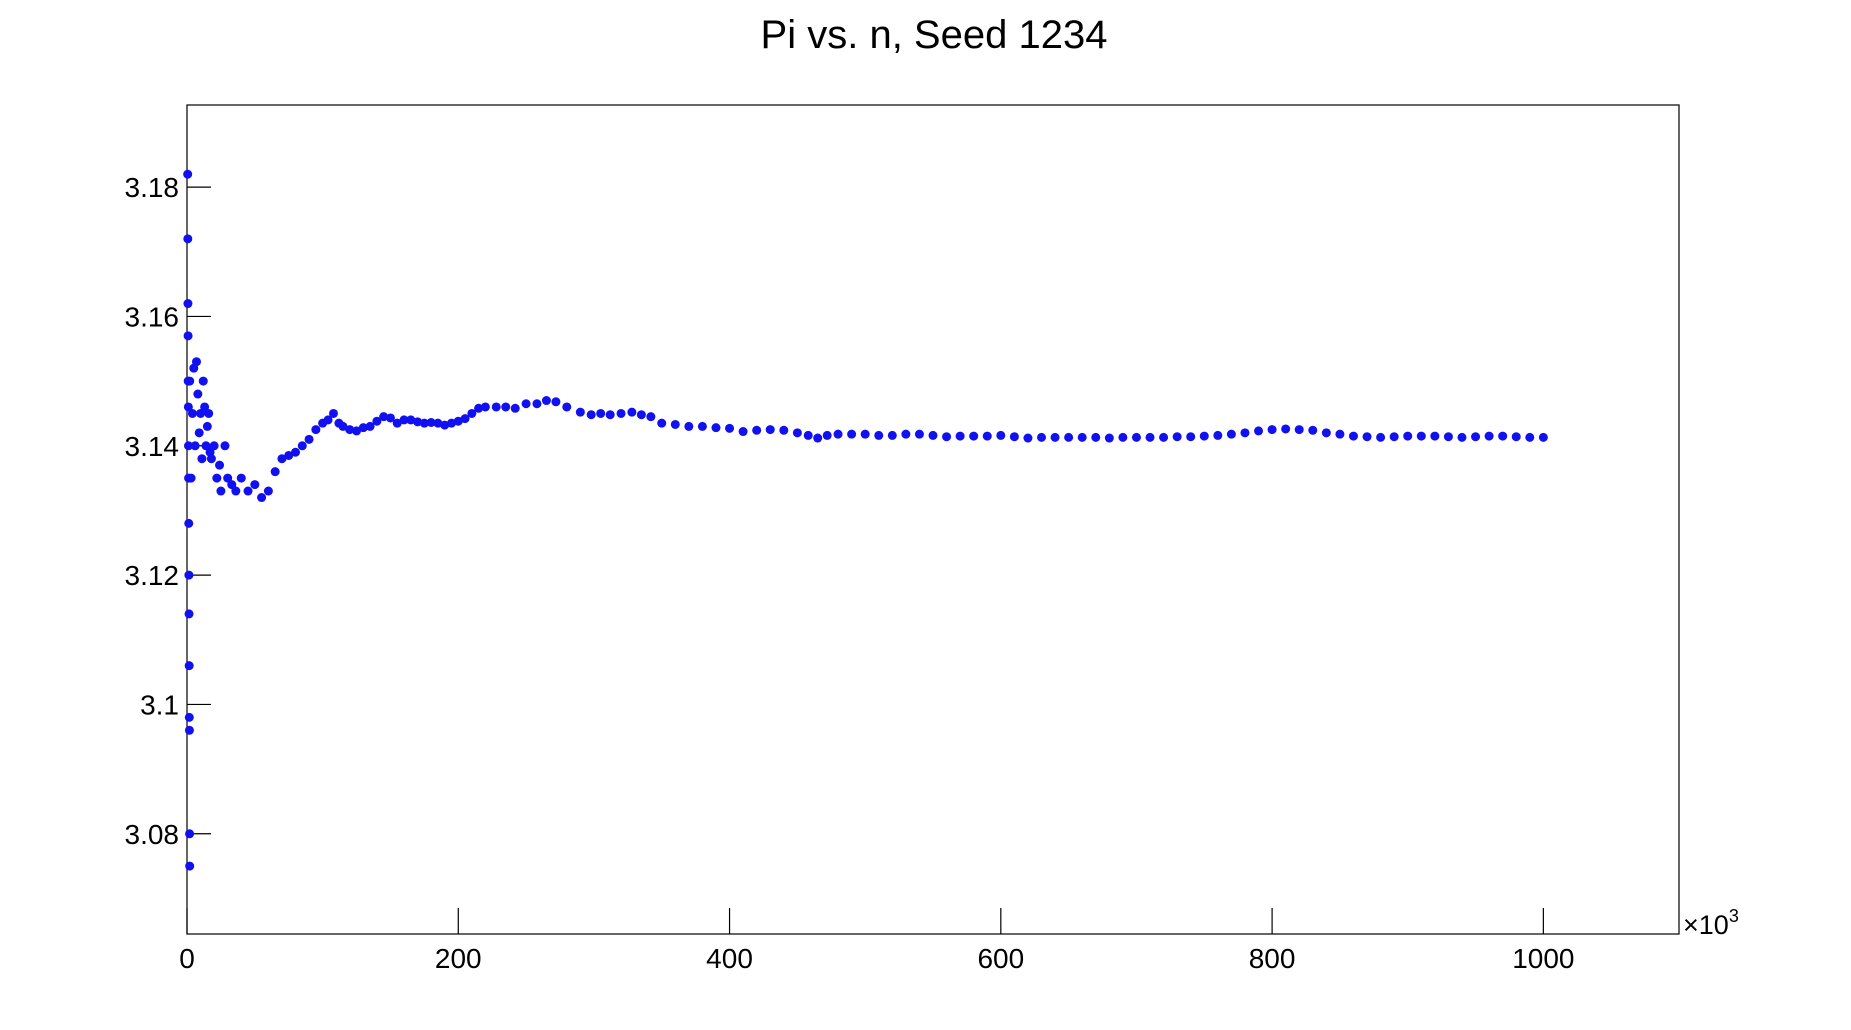 This screenshot has width=1851, height=1030. I want to click on x-tick-label: 600, so click(1000, 958).